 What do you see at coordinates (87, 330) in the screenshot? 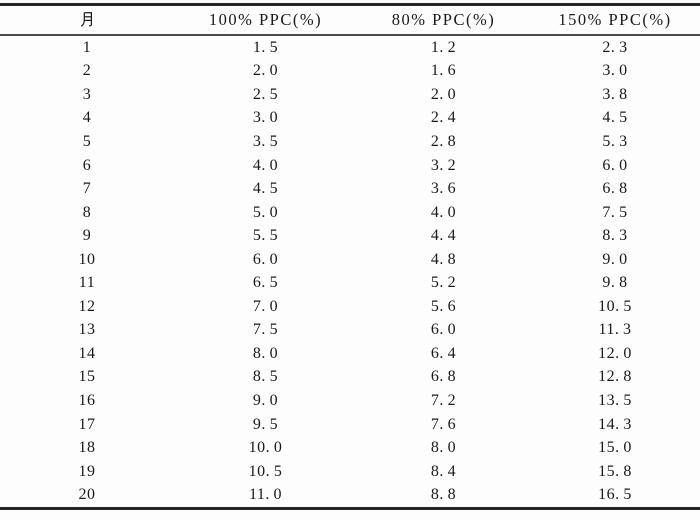
I see `cell-month: 13` at bounding box center [87, 330].